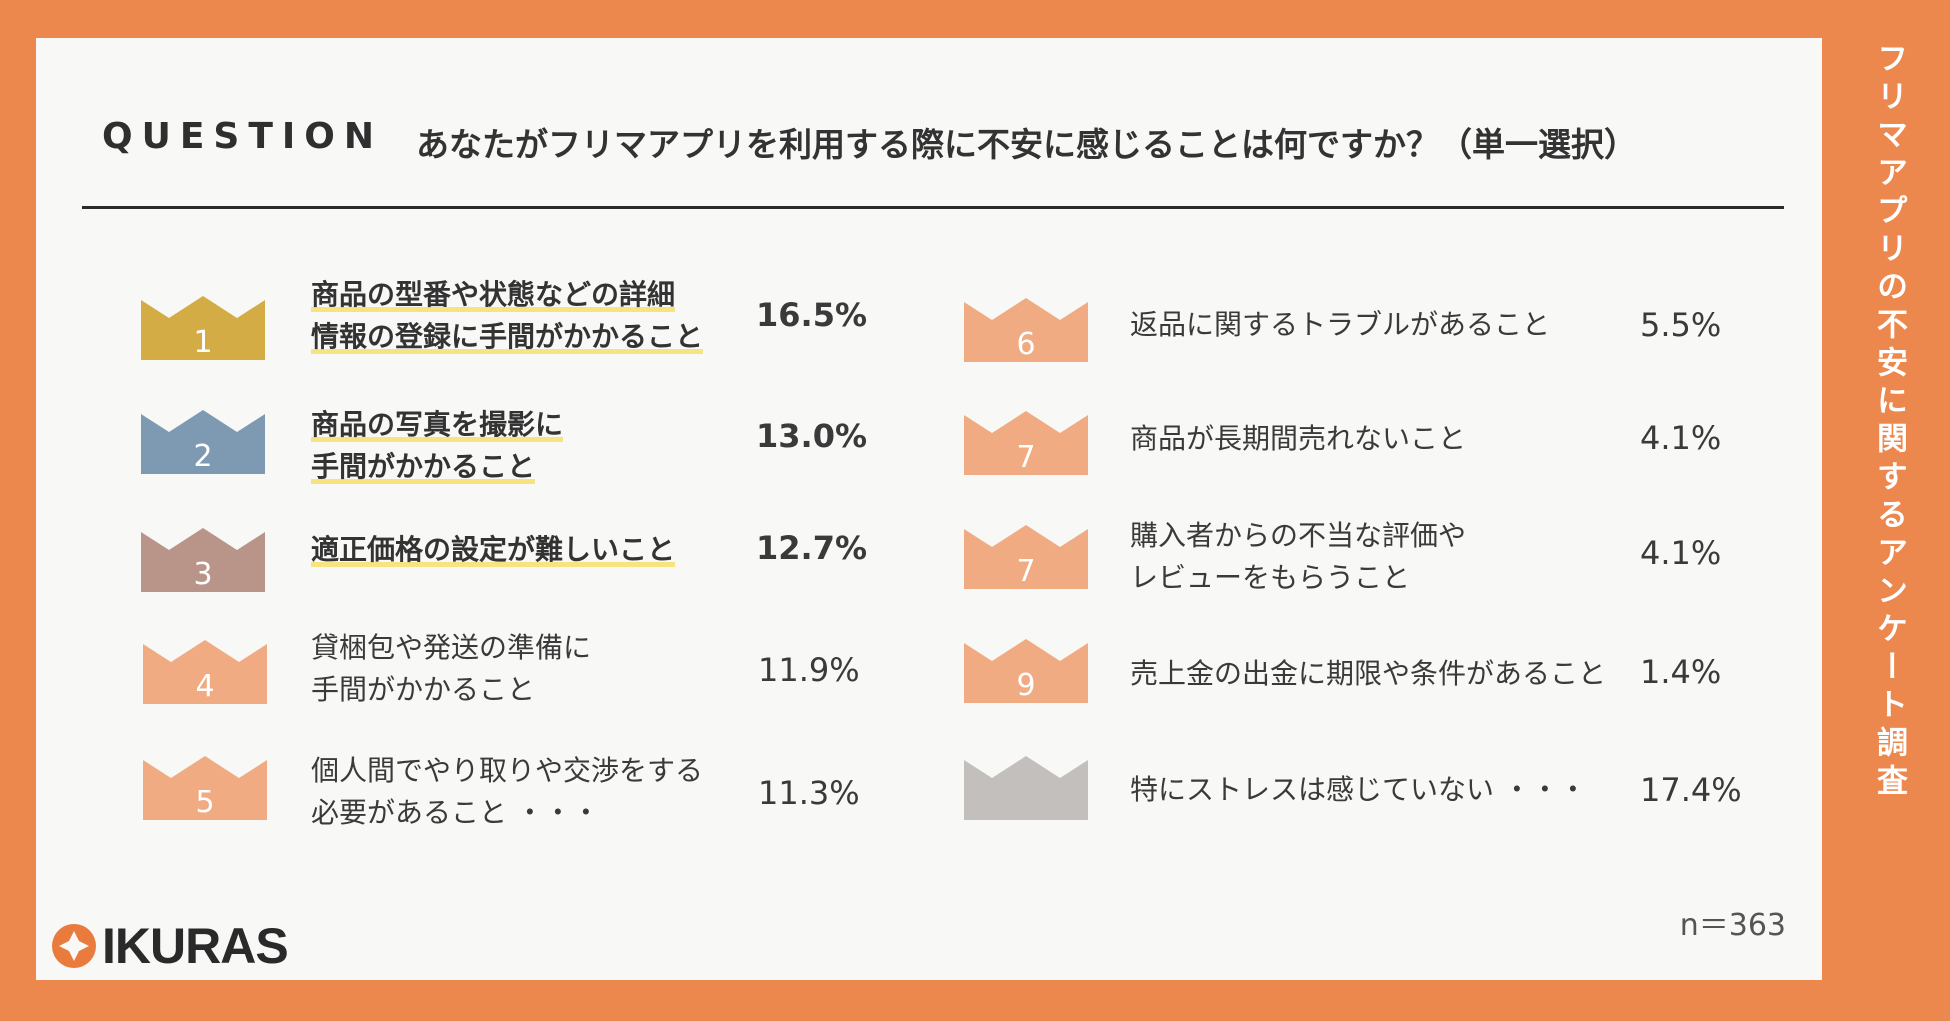 The image size is (1950, 1021). Describe the element at coordinates (1889, 422) in the screenshot. I see `side-title: フリマアプリの不安に関するアンケート調査` at that location.